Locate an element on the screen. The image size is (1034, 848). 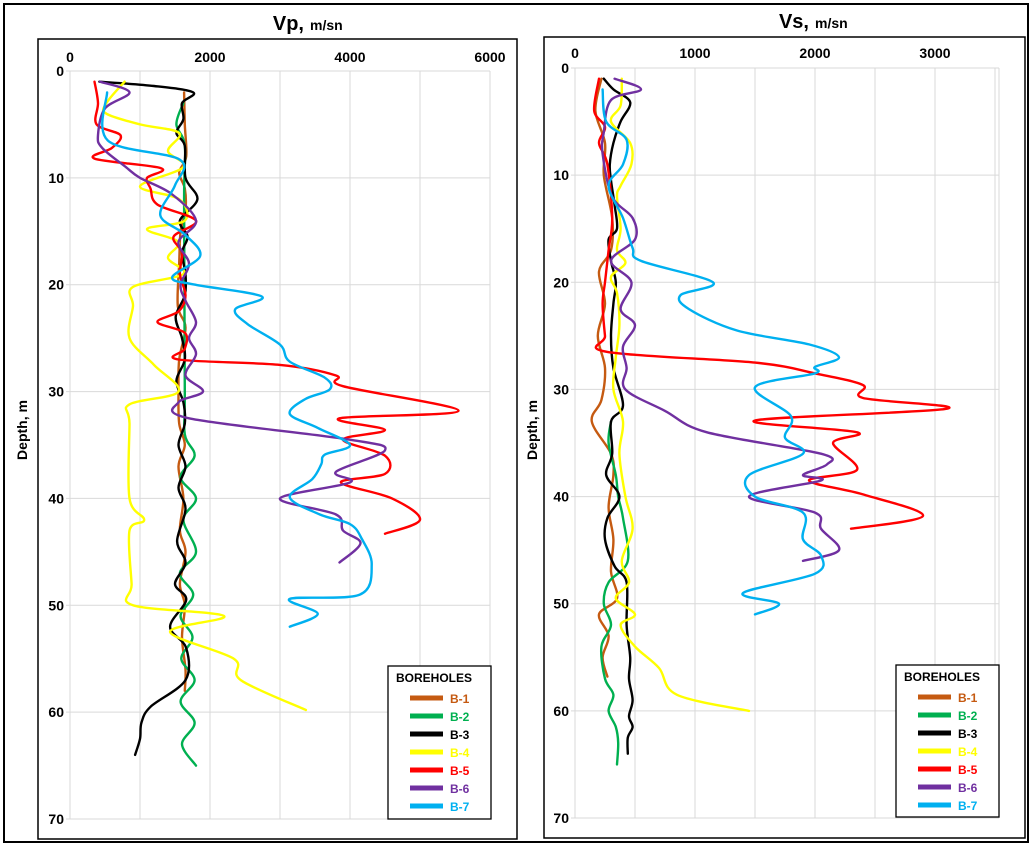
x-tick-label: 4000 is located at coordinates (349, 57).